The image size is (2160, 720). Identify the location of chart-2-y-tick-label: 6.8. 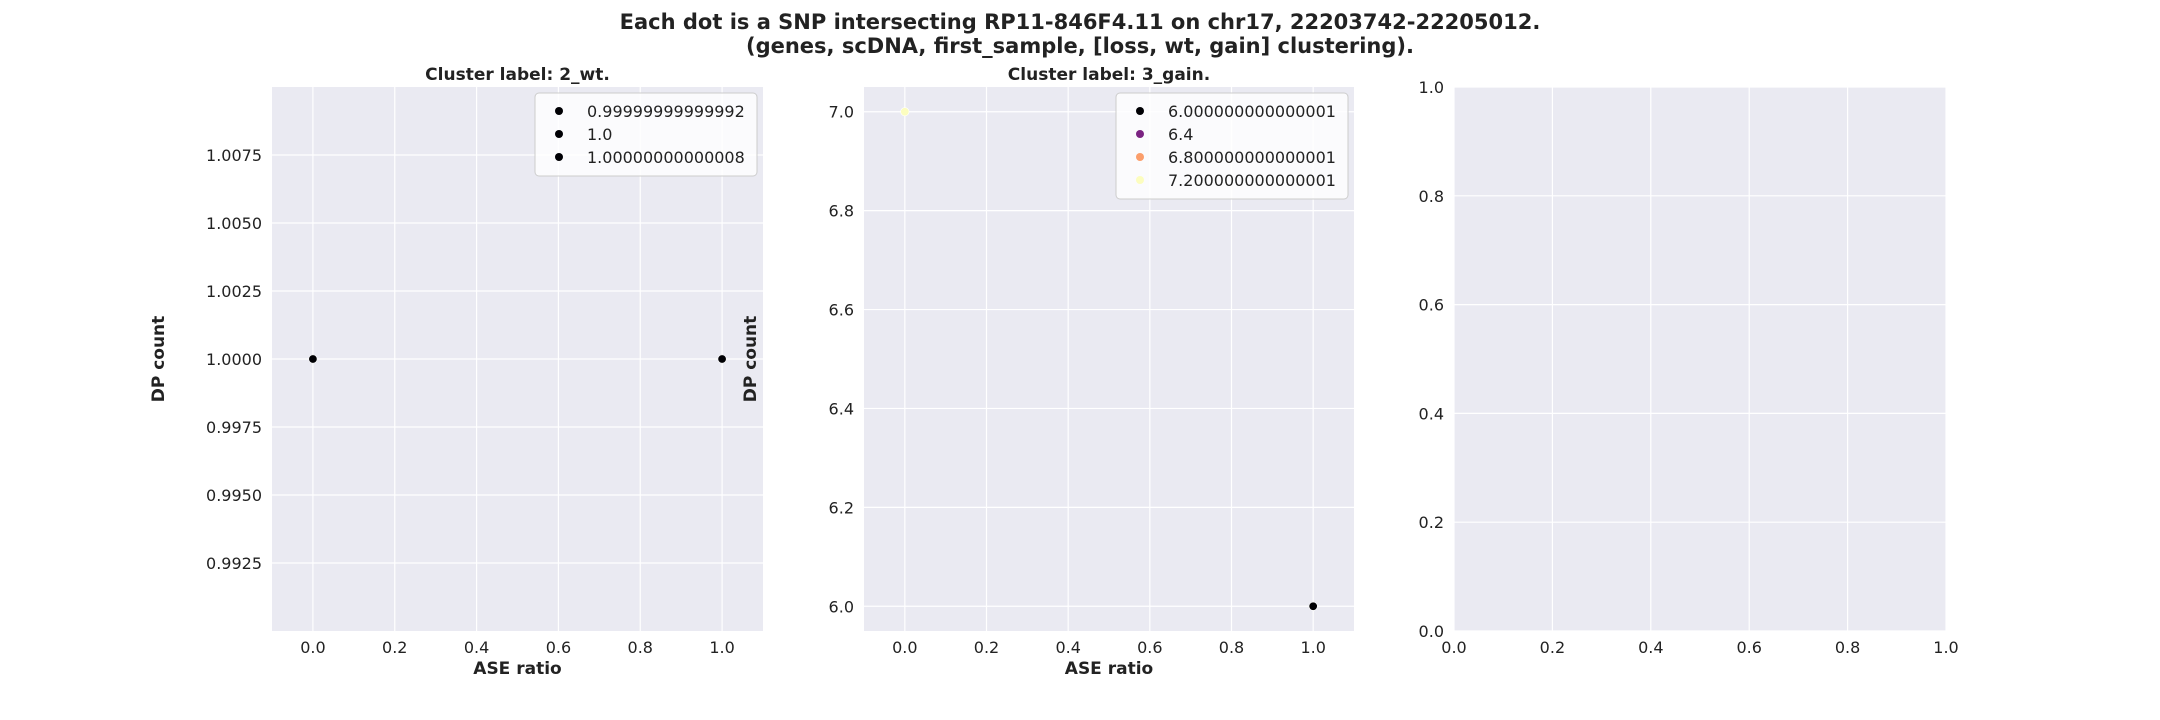
(841, 211).